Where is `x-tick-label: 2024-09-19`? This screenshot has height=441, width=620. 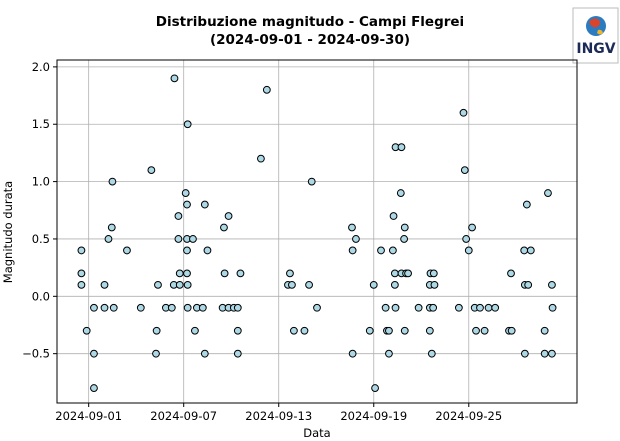
x-tick-label: 2024-09-19 is located at coordinates (373, 416).